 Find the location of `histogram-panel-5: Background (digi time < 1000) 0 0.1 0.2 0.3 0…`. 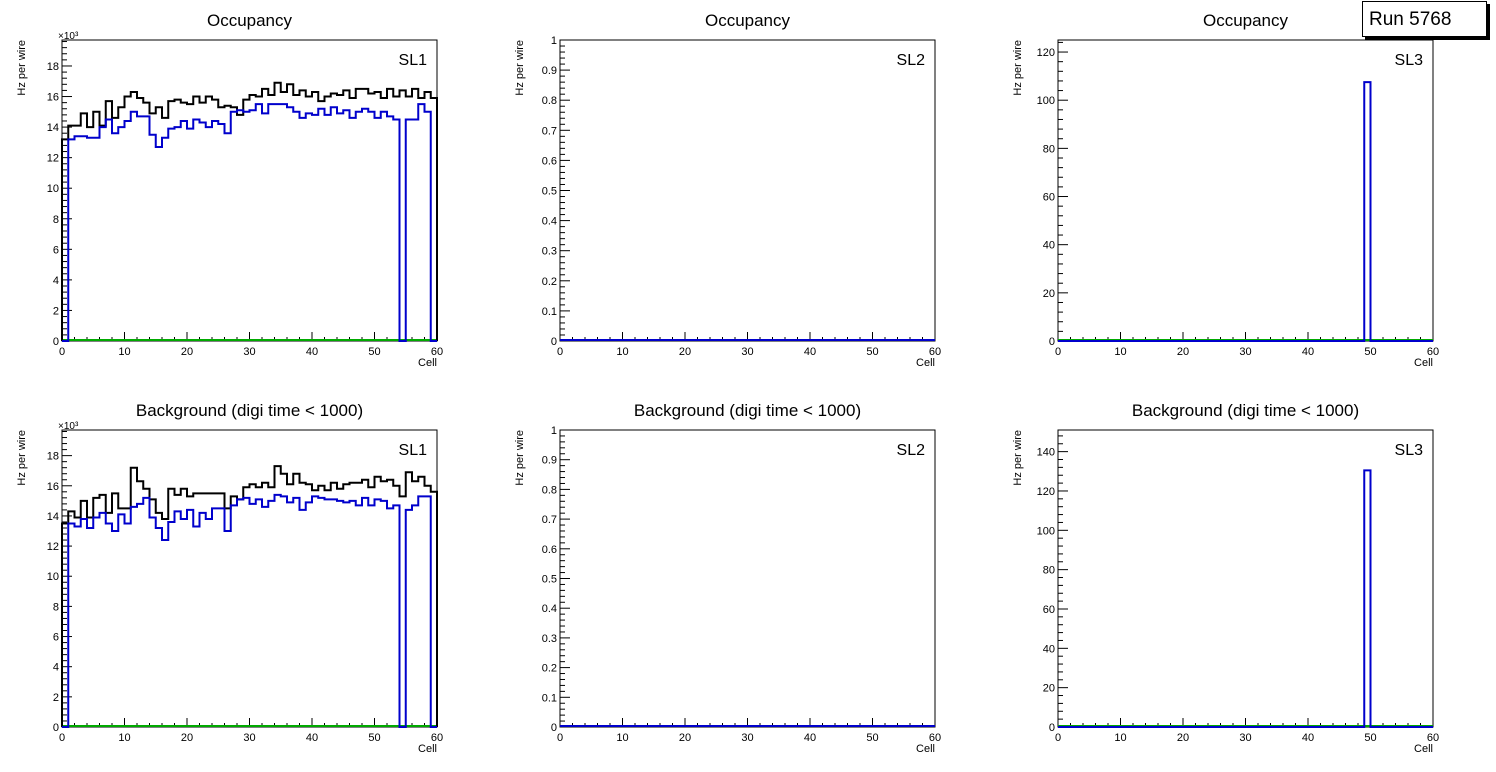

histogram-panel-5: Background (digi time < 1000) 0 0.1 0.2 0.3 0… is located at coordinates (727, 578).